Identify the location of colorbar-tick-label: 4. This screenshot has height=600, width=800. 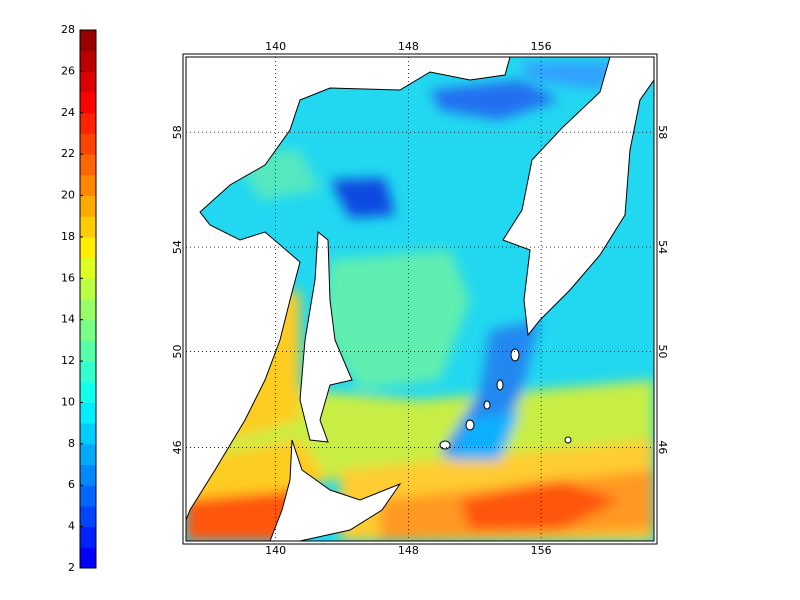
(71, 526).